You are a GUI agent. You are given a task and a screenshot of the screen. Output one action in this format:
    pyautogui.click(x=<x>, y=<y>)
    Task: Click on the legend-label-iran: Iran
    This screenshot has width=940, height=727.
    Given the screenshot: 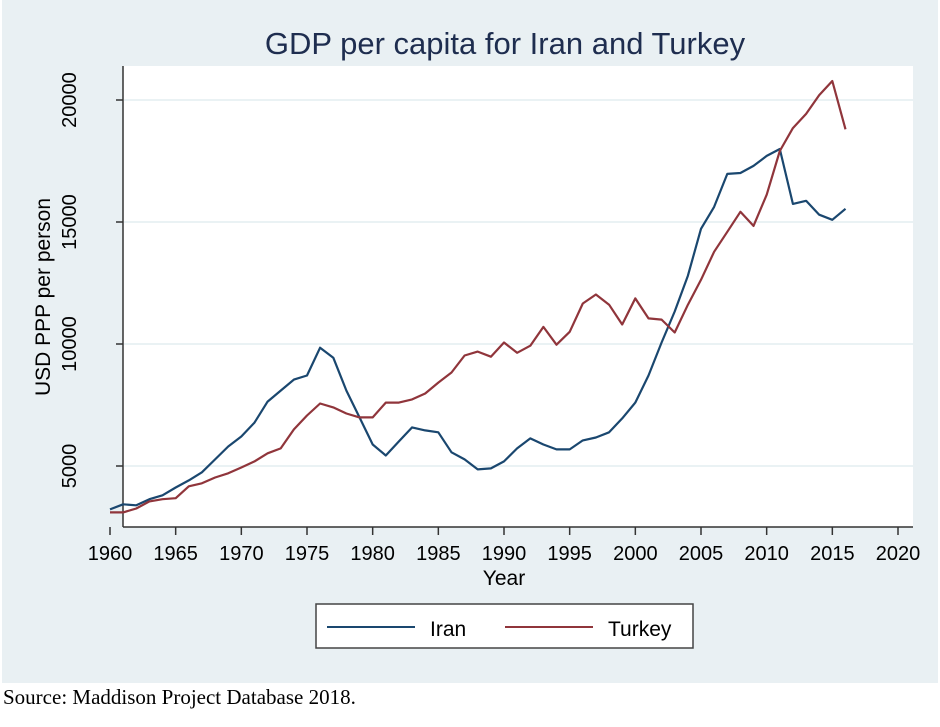 What is the action you would take?
    pyautogui.click(x=448, y=629)
    